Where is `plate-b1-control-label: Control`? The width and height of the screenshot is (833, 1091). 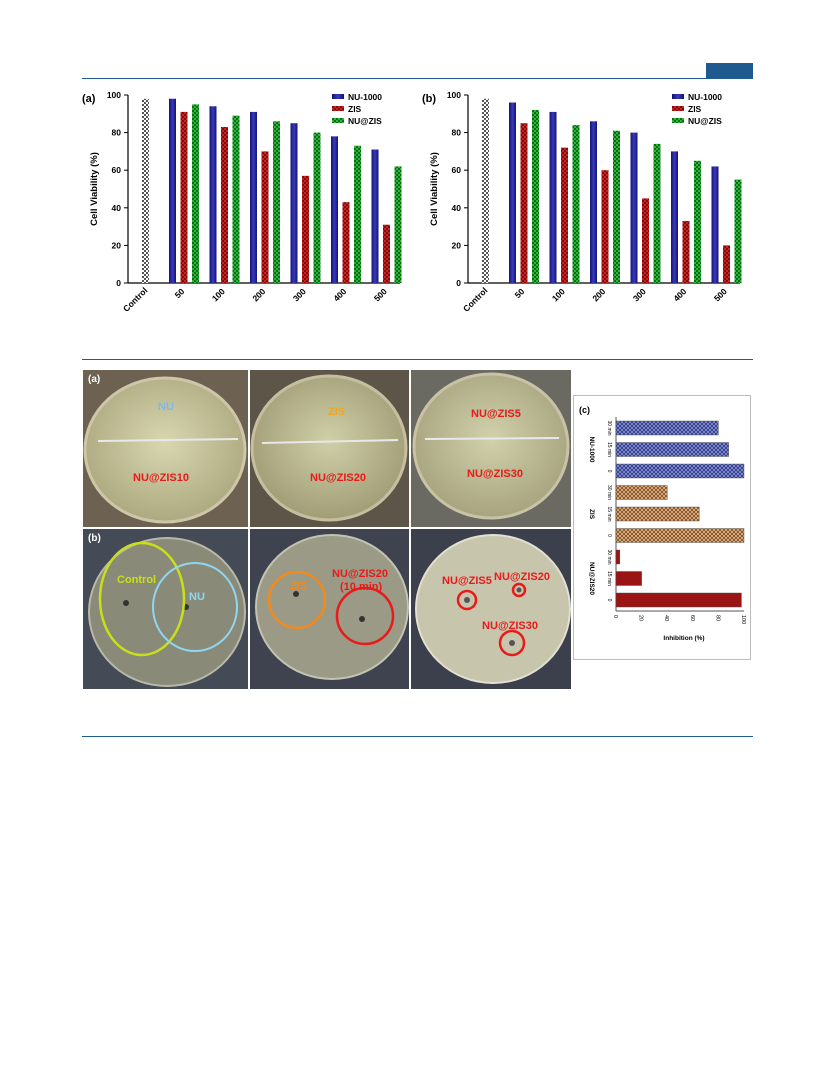
plate-b1-control-label: Control is located at coordinates (137, 580).